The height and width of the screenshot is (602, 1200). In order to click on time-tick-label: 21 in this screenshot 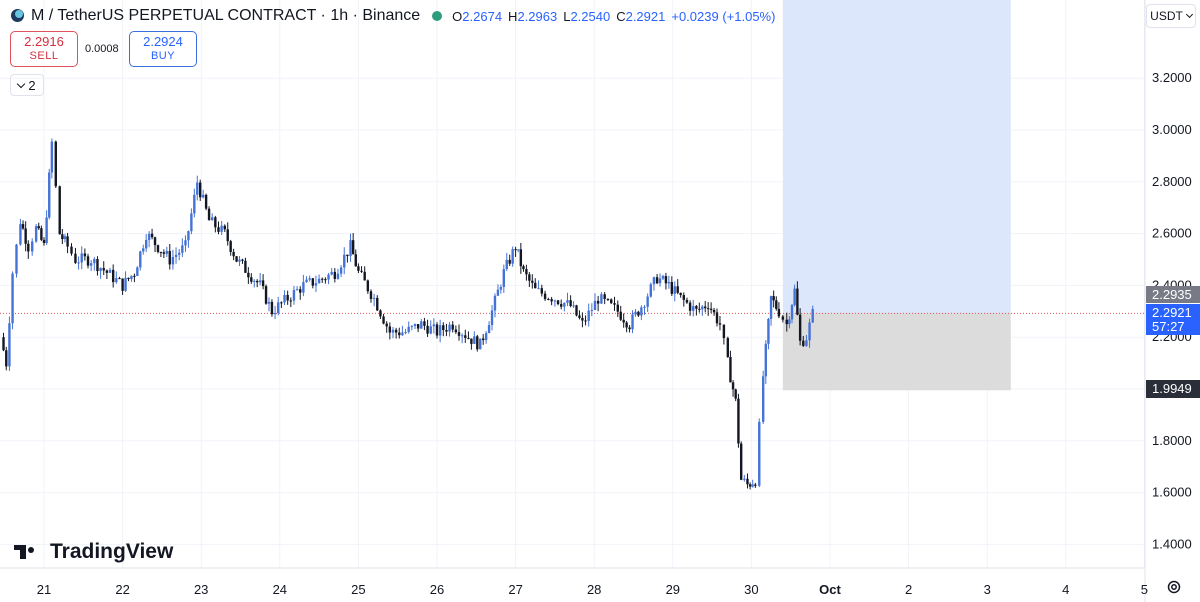, I will do `click(44, 589)`.